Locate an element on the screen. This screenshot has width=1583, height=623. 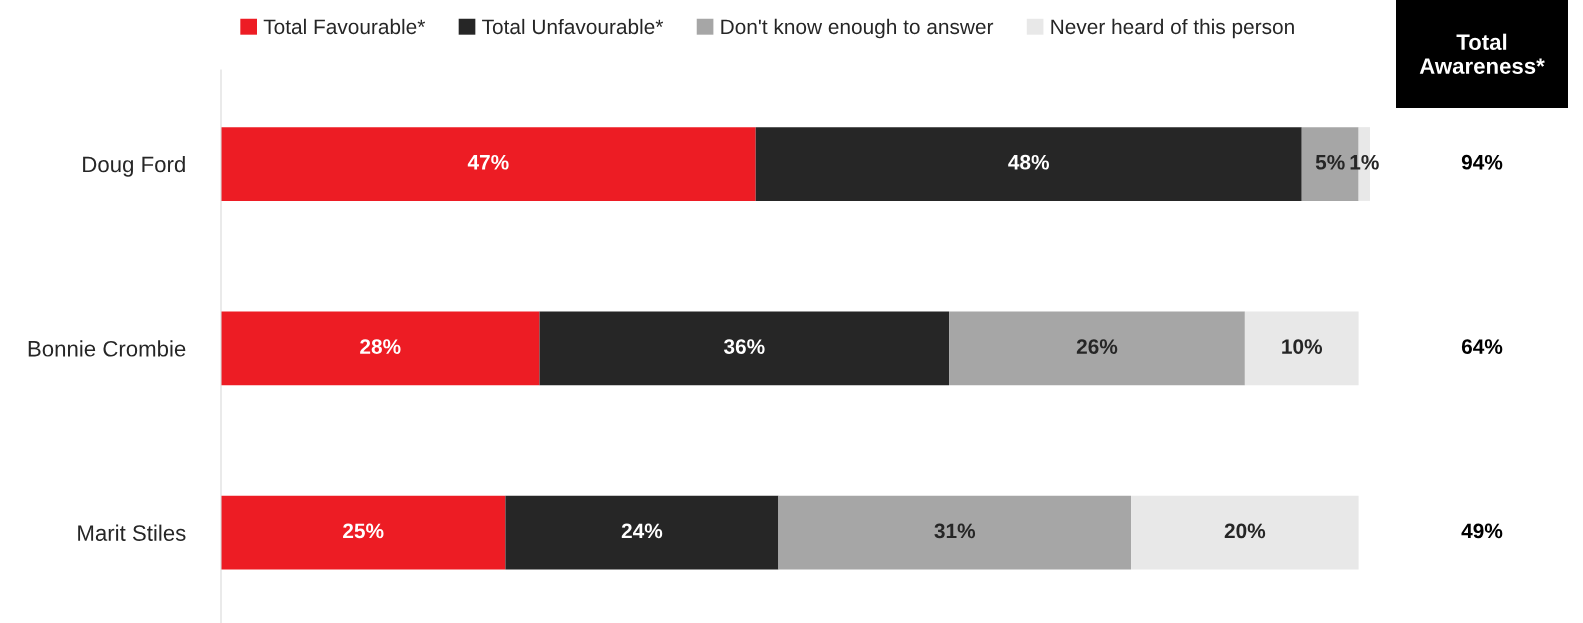
legend-label: Total Favourable* is located at coordinates (344, 26).